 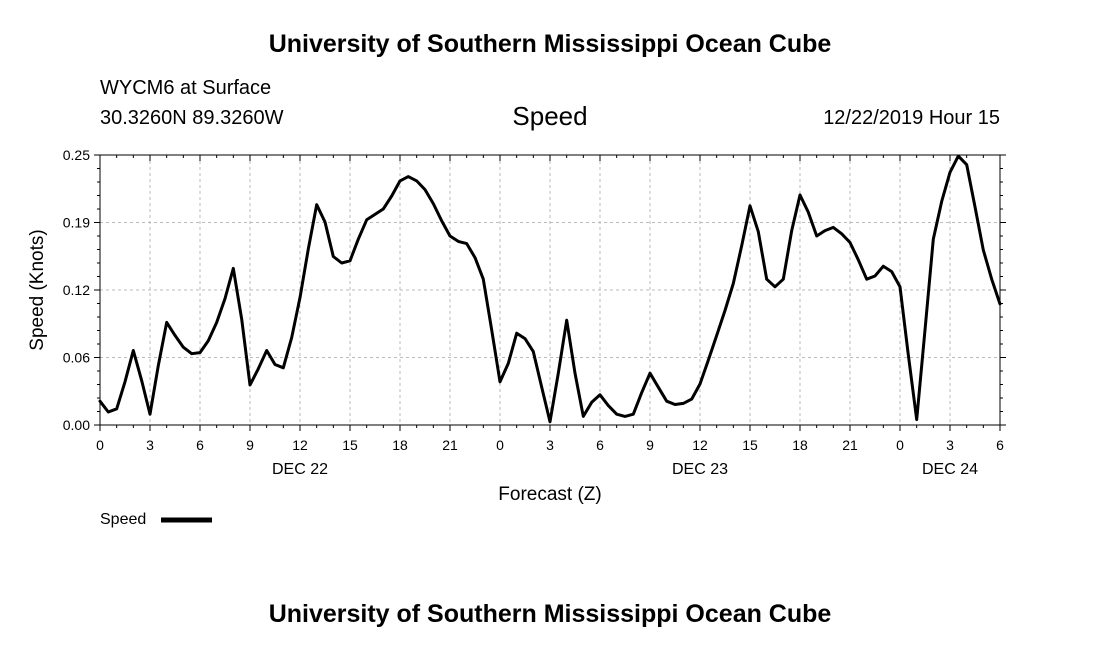 I want to click on y-tick-label: 0.25, so click(x=76, y=155).